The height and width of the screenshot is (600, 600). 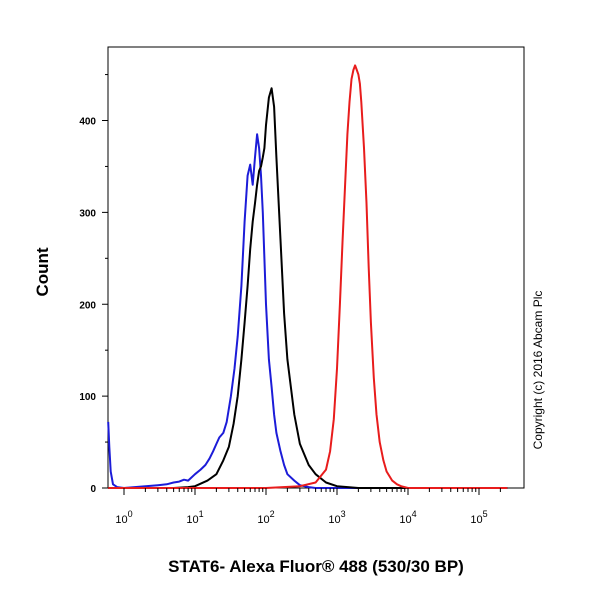 I want to click on y-tick-label: 300, so click(x=87, y=213).